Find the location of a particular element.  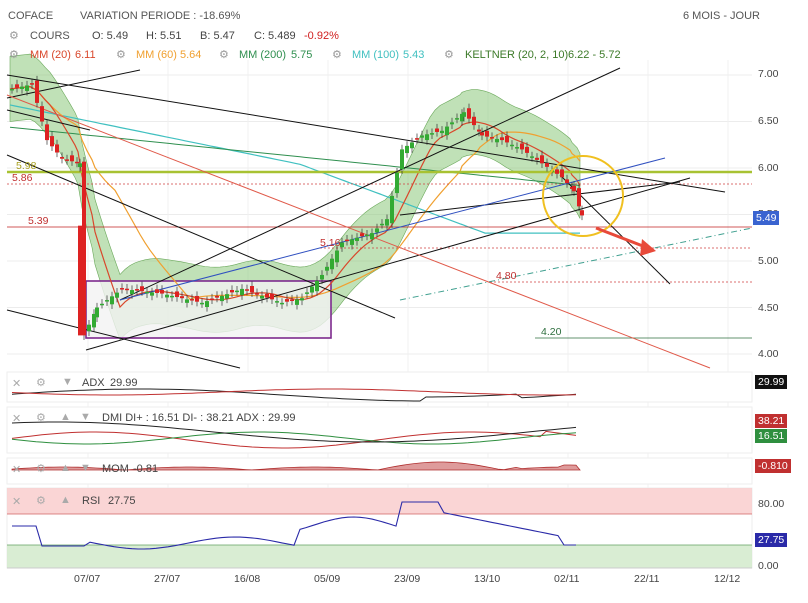

price-tick: 4.50 is located at coordinates (768, 308).